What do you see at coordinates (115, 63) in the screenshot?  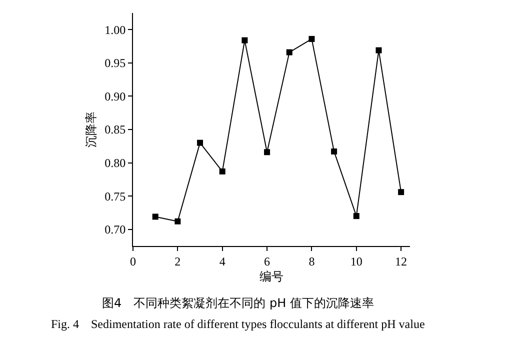 I see `y-tick-label: 0.95` at bounding box center [115, 63].